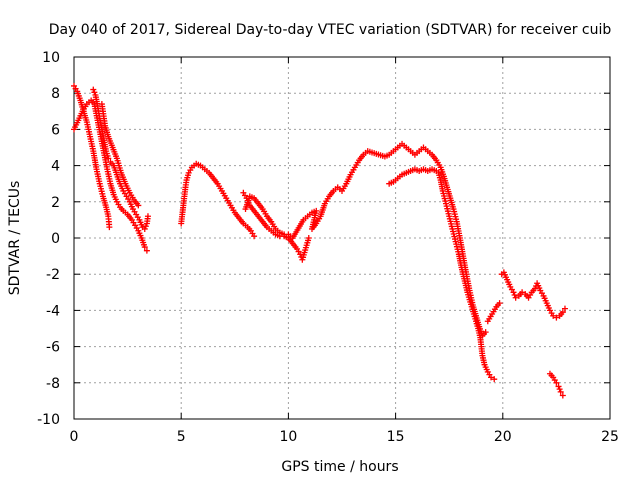  What do you see at coordinates (55, 203) in the screenshot?
I see `y-tick-label: 2` at bounding box center [55, 203].